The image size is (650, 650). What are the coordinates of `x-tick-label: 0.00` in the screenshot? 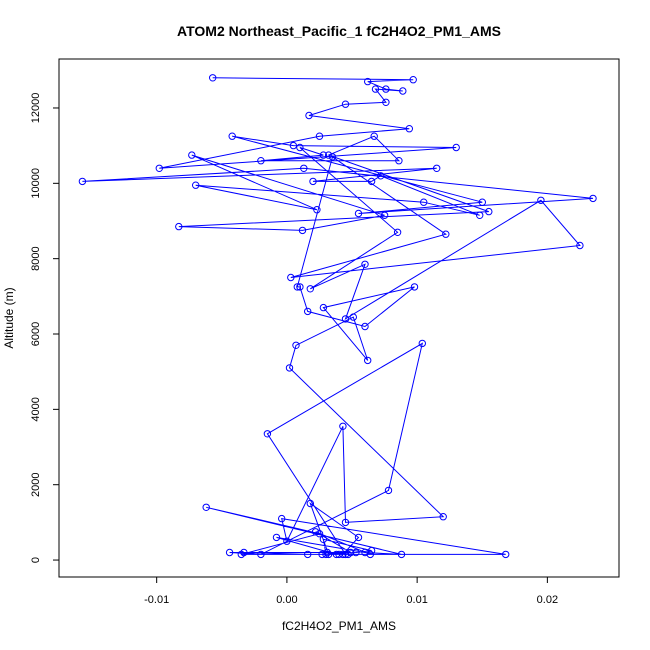 It's located at (286, 600).